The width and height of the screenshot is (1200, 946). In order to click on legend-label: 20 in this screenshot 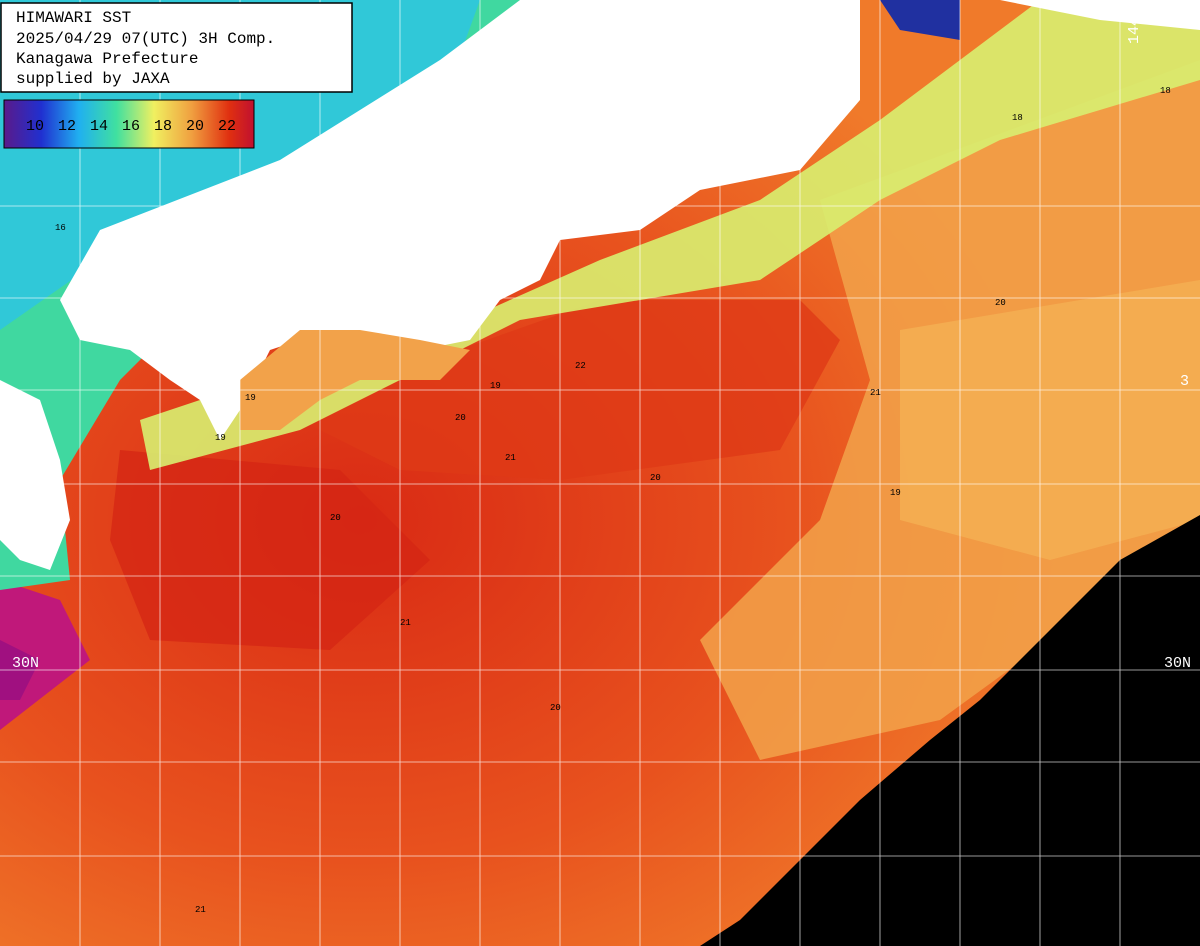, I will do `click(195, 126)`.